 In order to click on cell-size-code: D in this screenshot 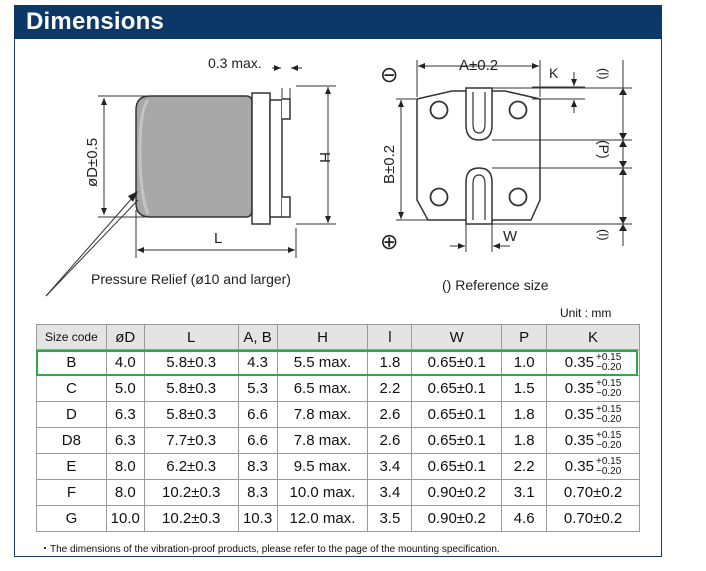, I will do `click(71, 414)`.